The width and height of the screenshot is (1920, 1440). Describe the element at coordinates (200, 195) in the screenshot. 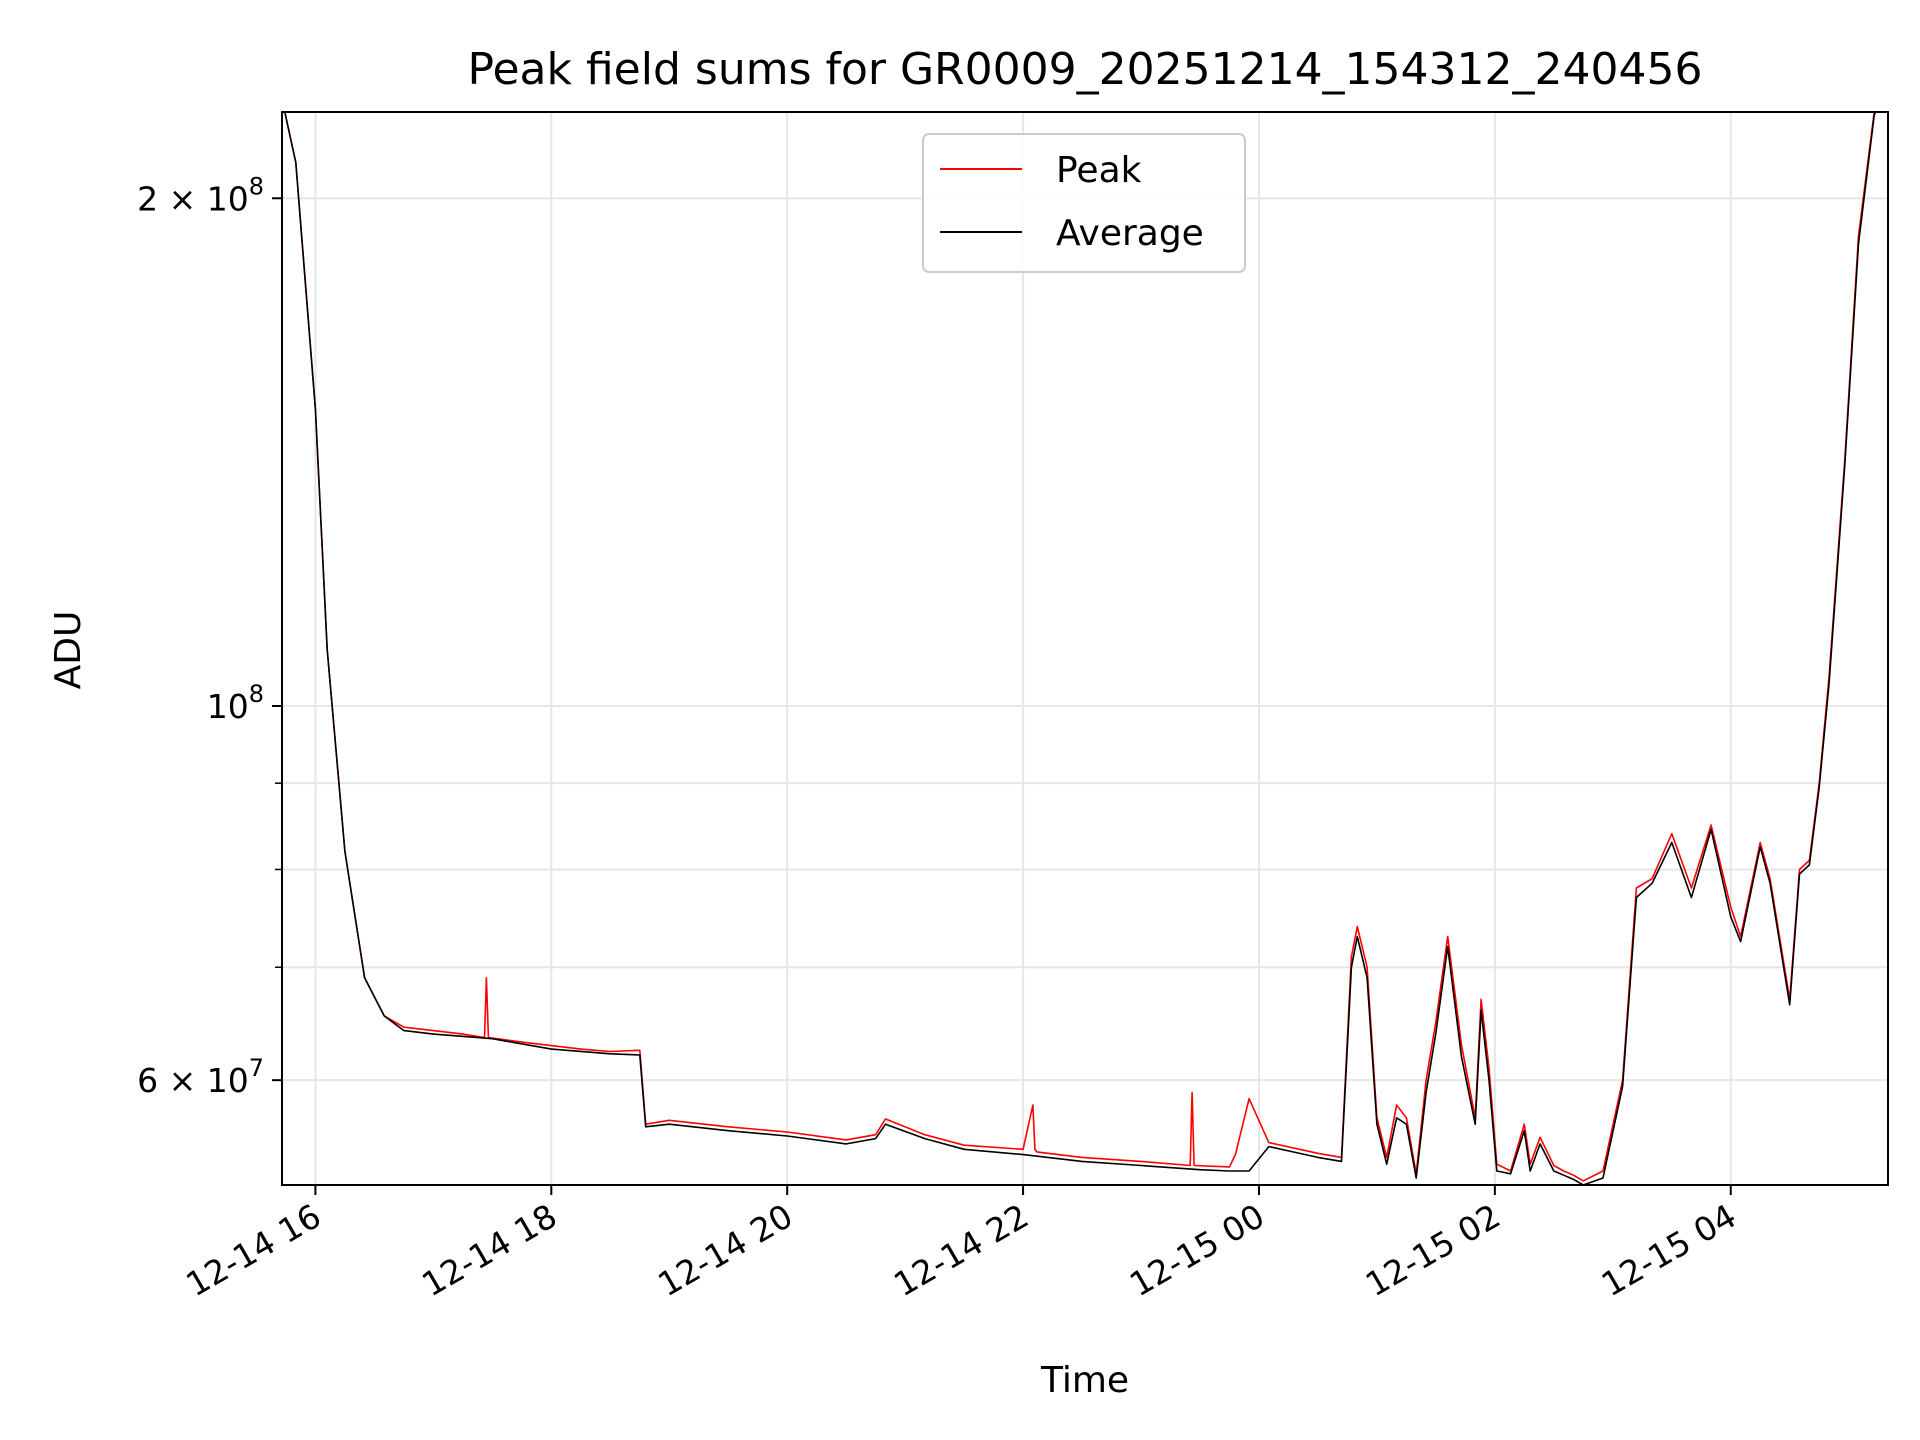

I see `y-tick-label: 2 × 108` at that location.